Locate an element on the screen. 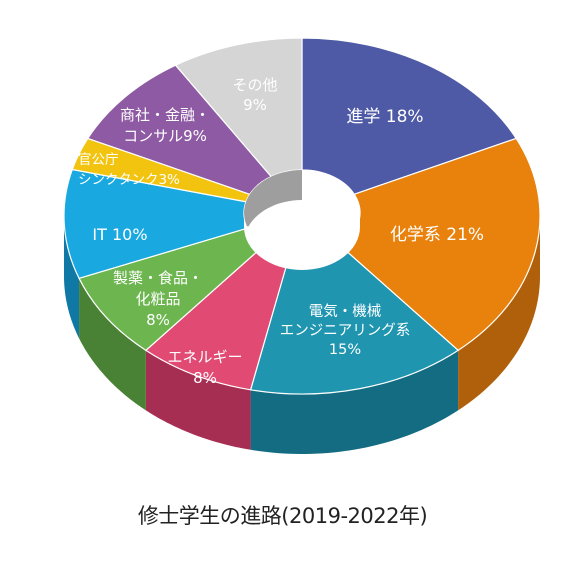 The height and width of the screenshot is (563, 565). donut-hole is located at coordinates (302, 220).